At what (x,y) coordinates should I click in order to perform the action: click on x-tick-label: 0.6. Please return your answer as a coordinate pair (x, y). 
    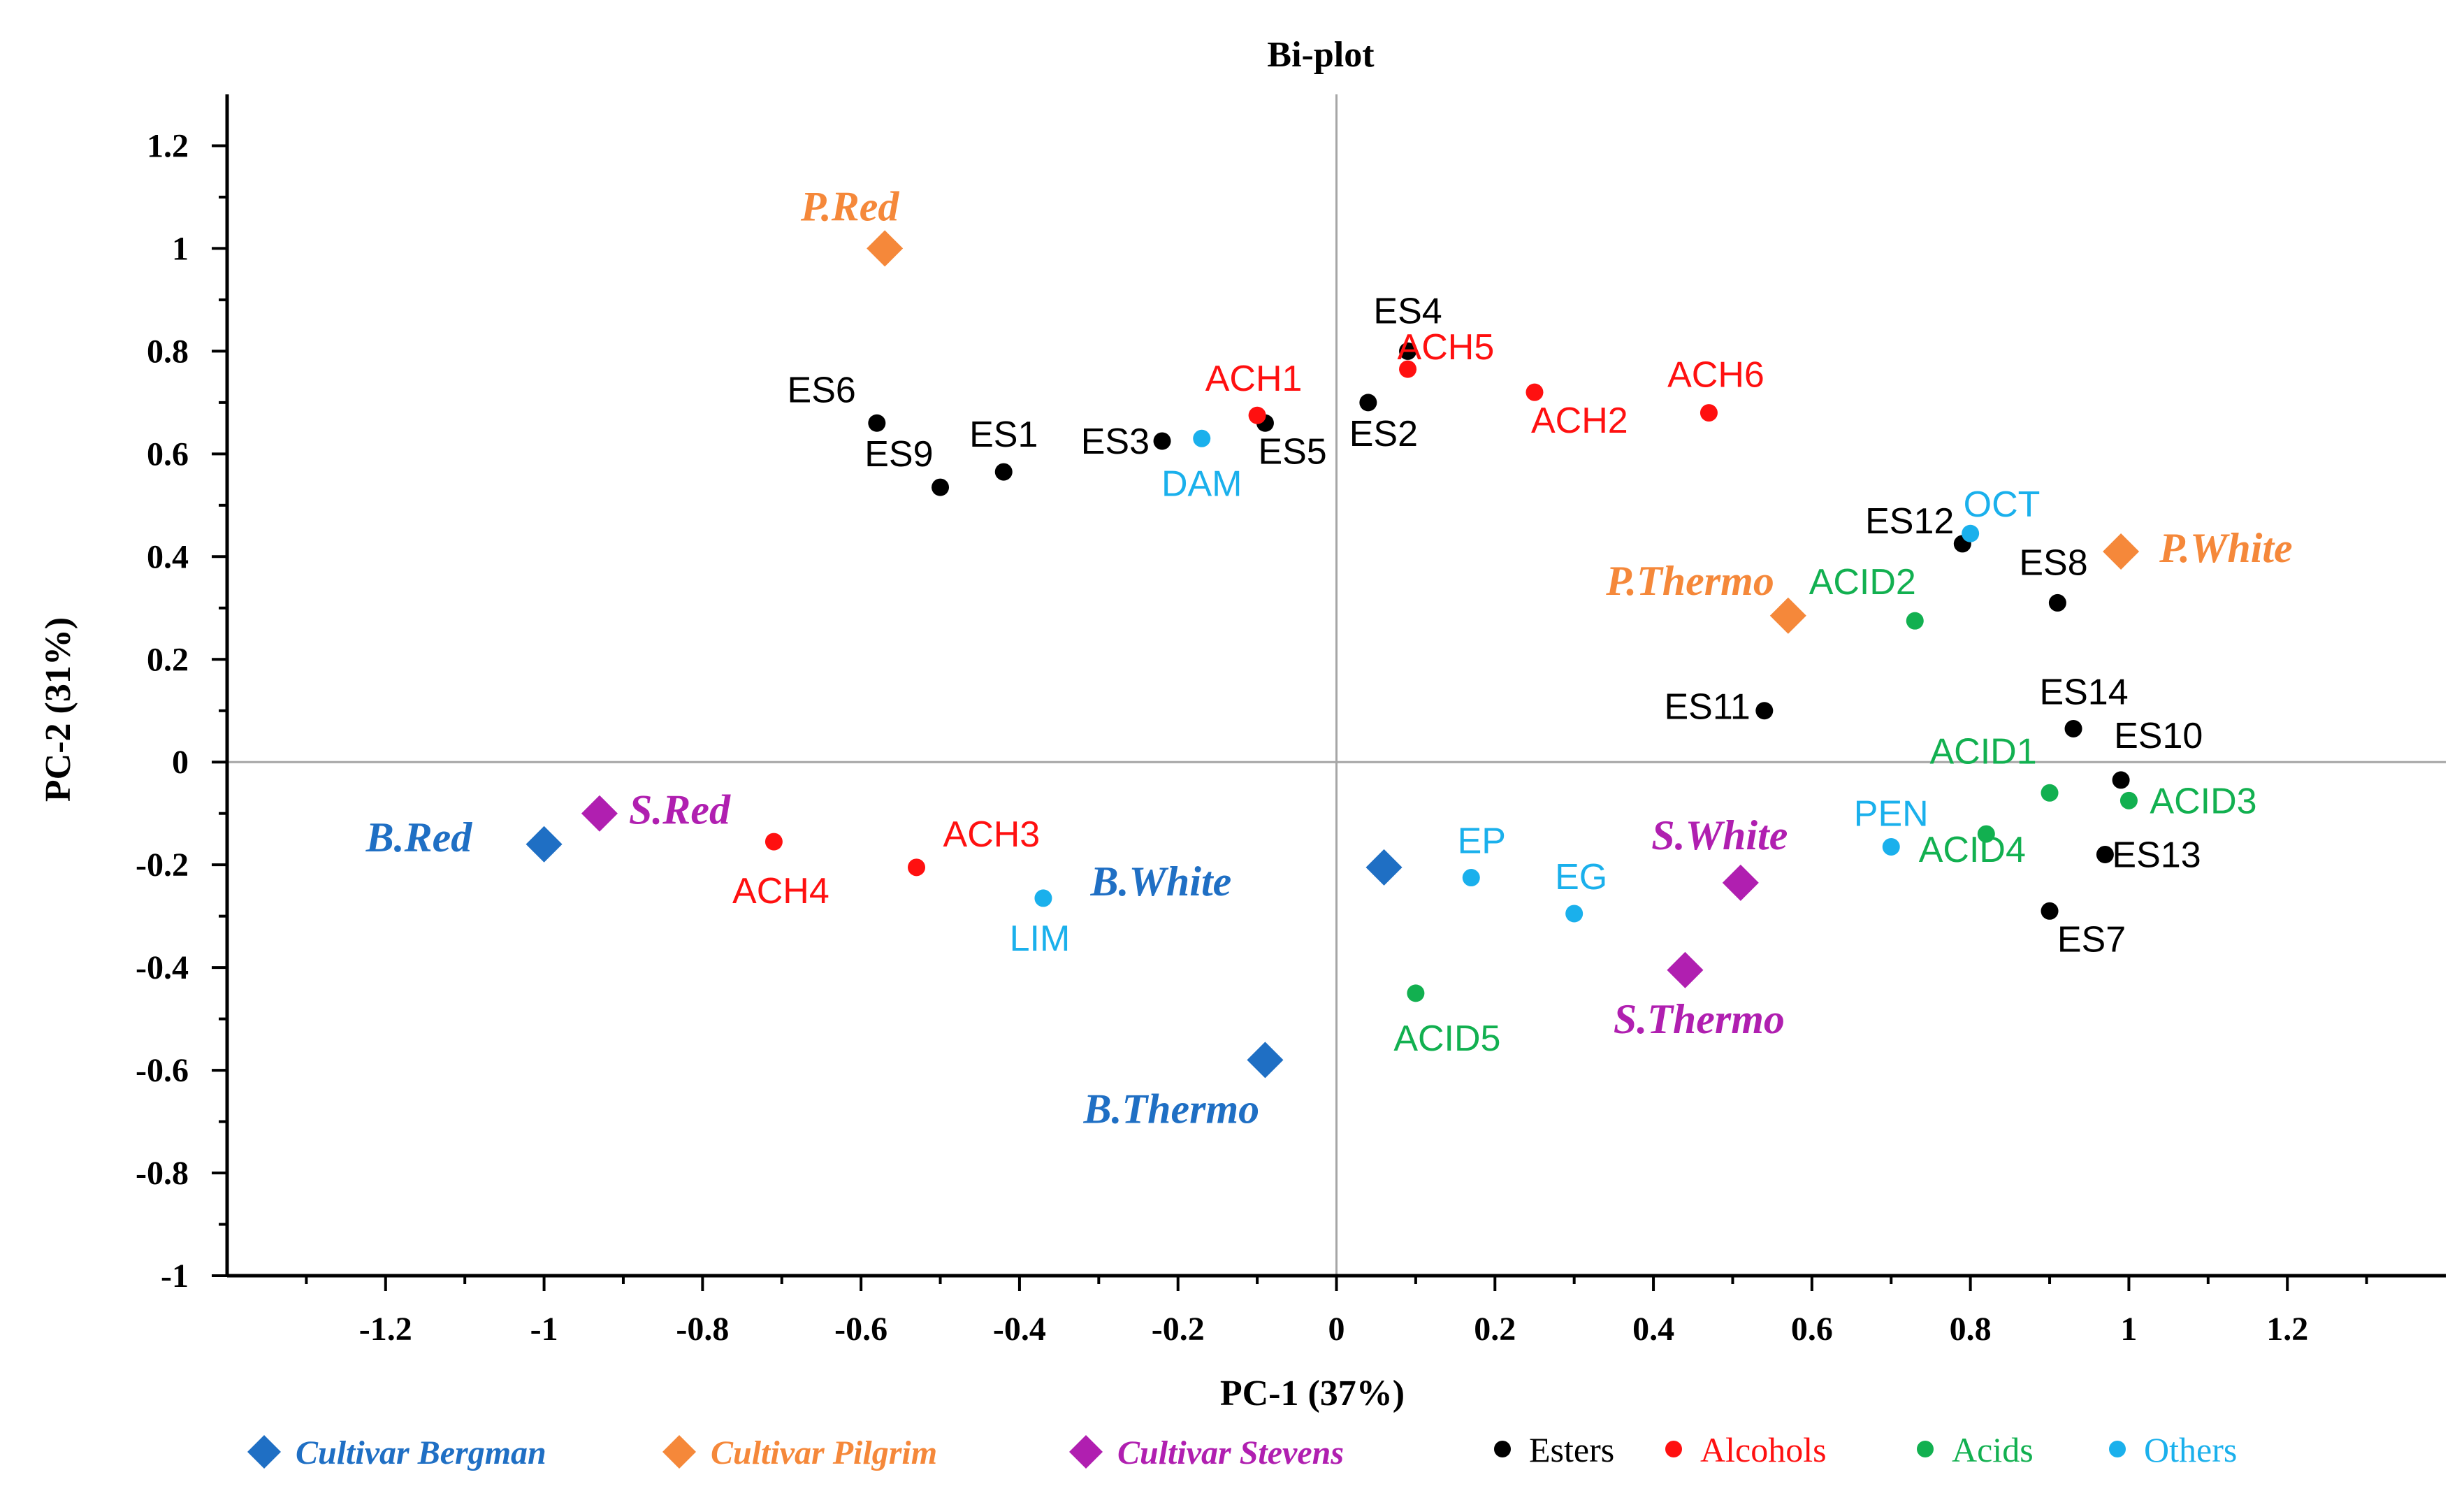
    Looking at the image, I should click on (1812, 1329).